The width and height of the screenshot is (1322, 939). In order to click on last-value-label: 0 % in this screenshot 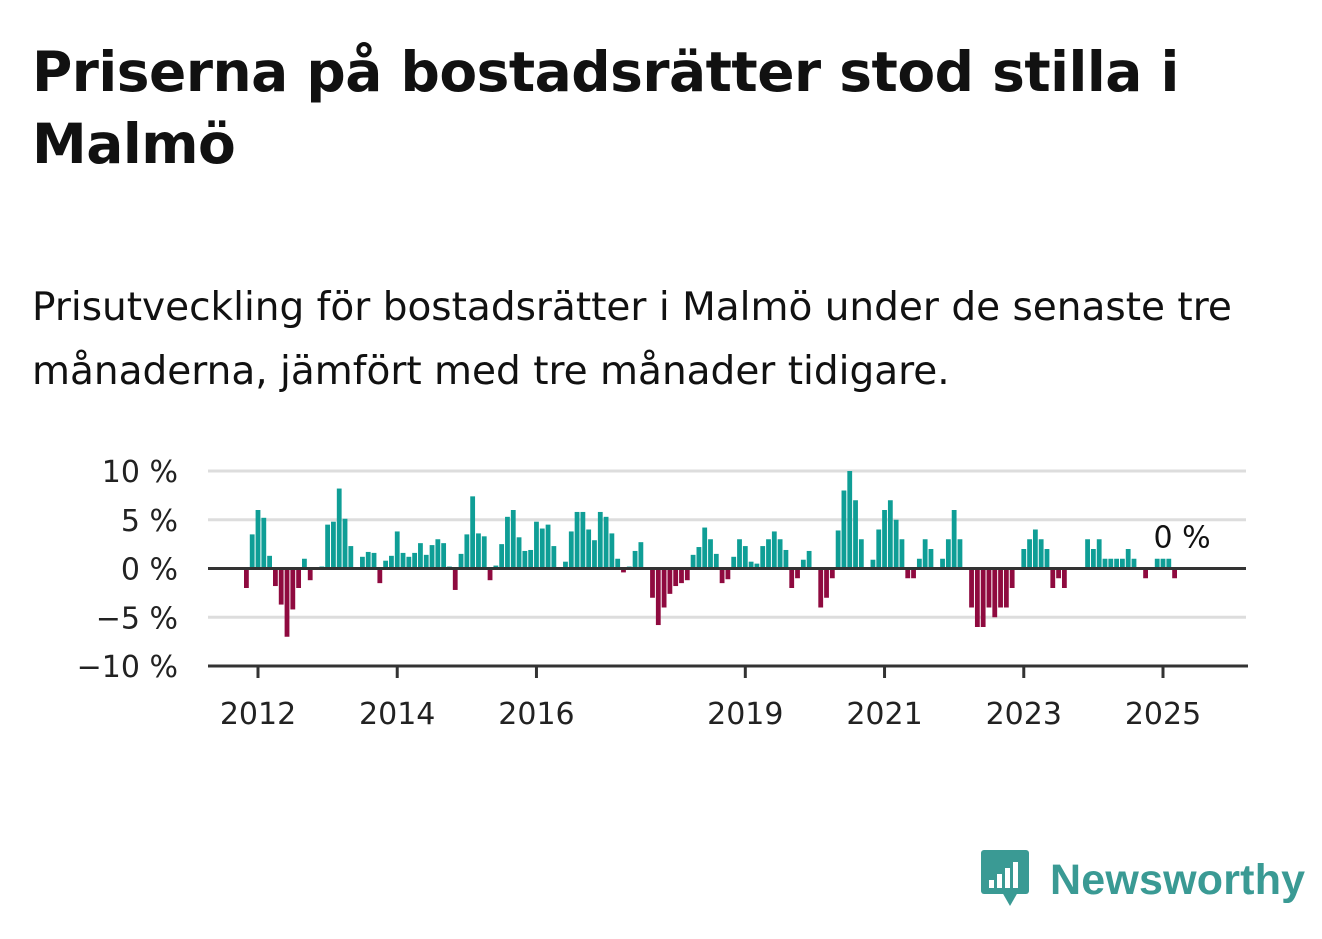, I will do `click(1181, 538)`.